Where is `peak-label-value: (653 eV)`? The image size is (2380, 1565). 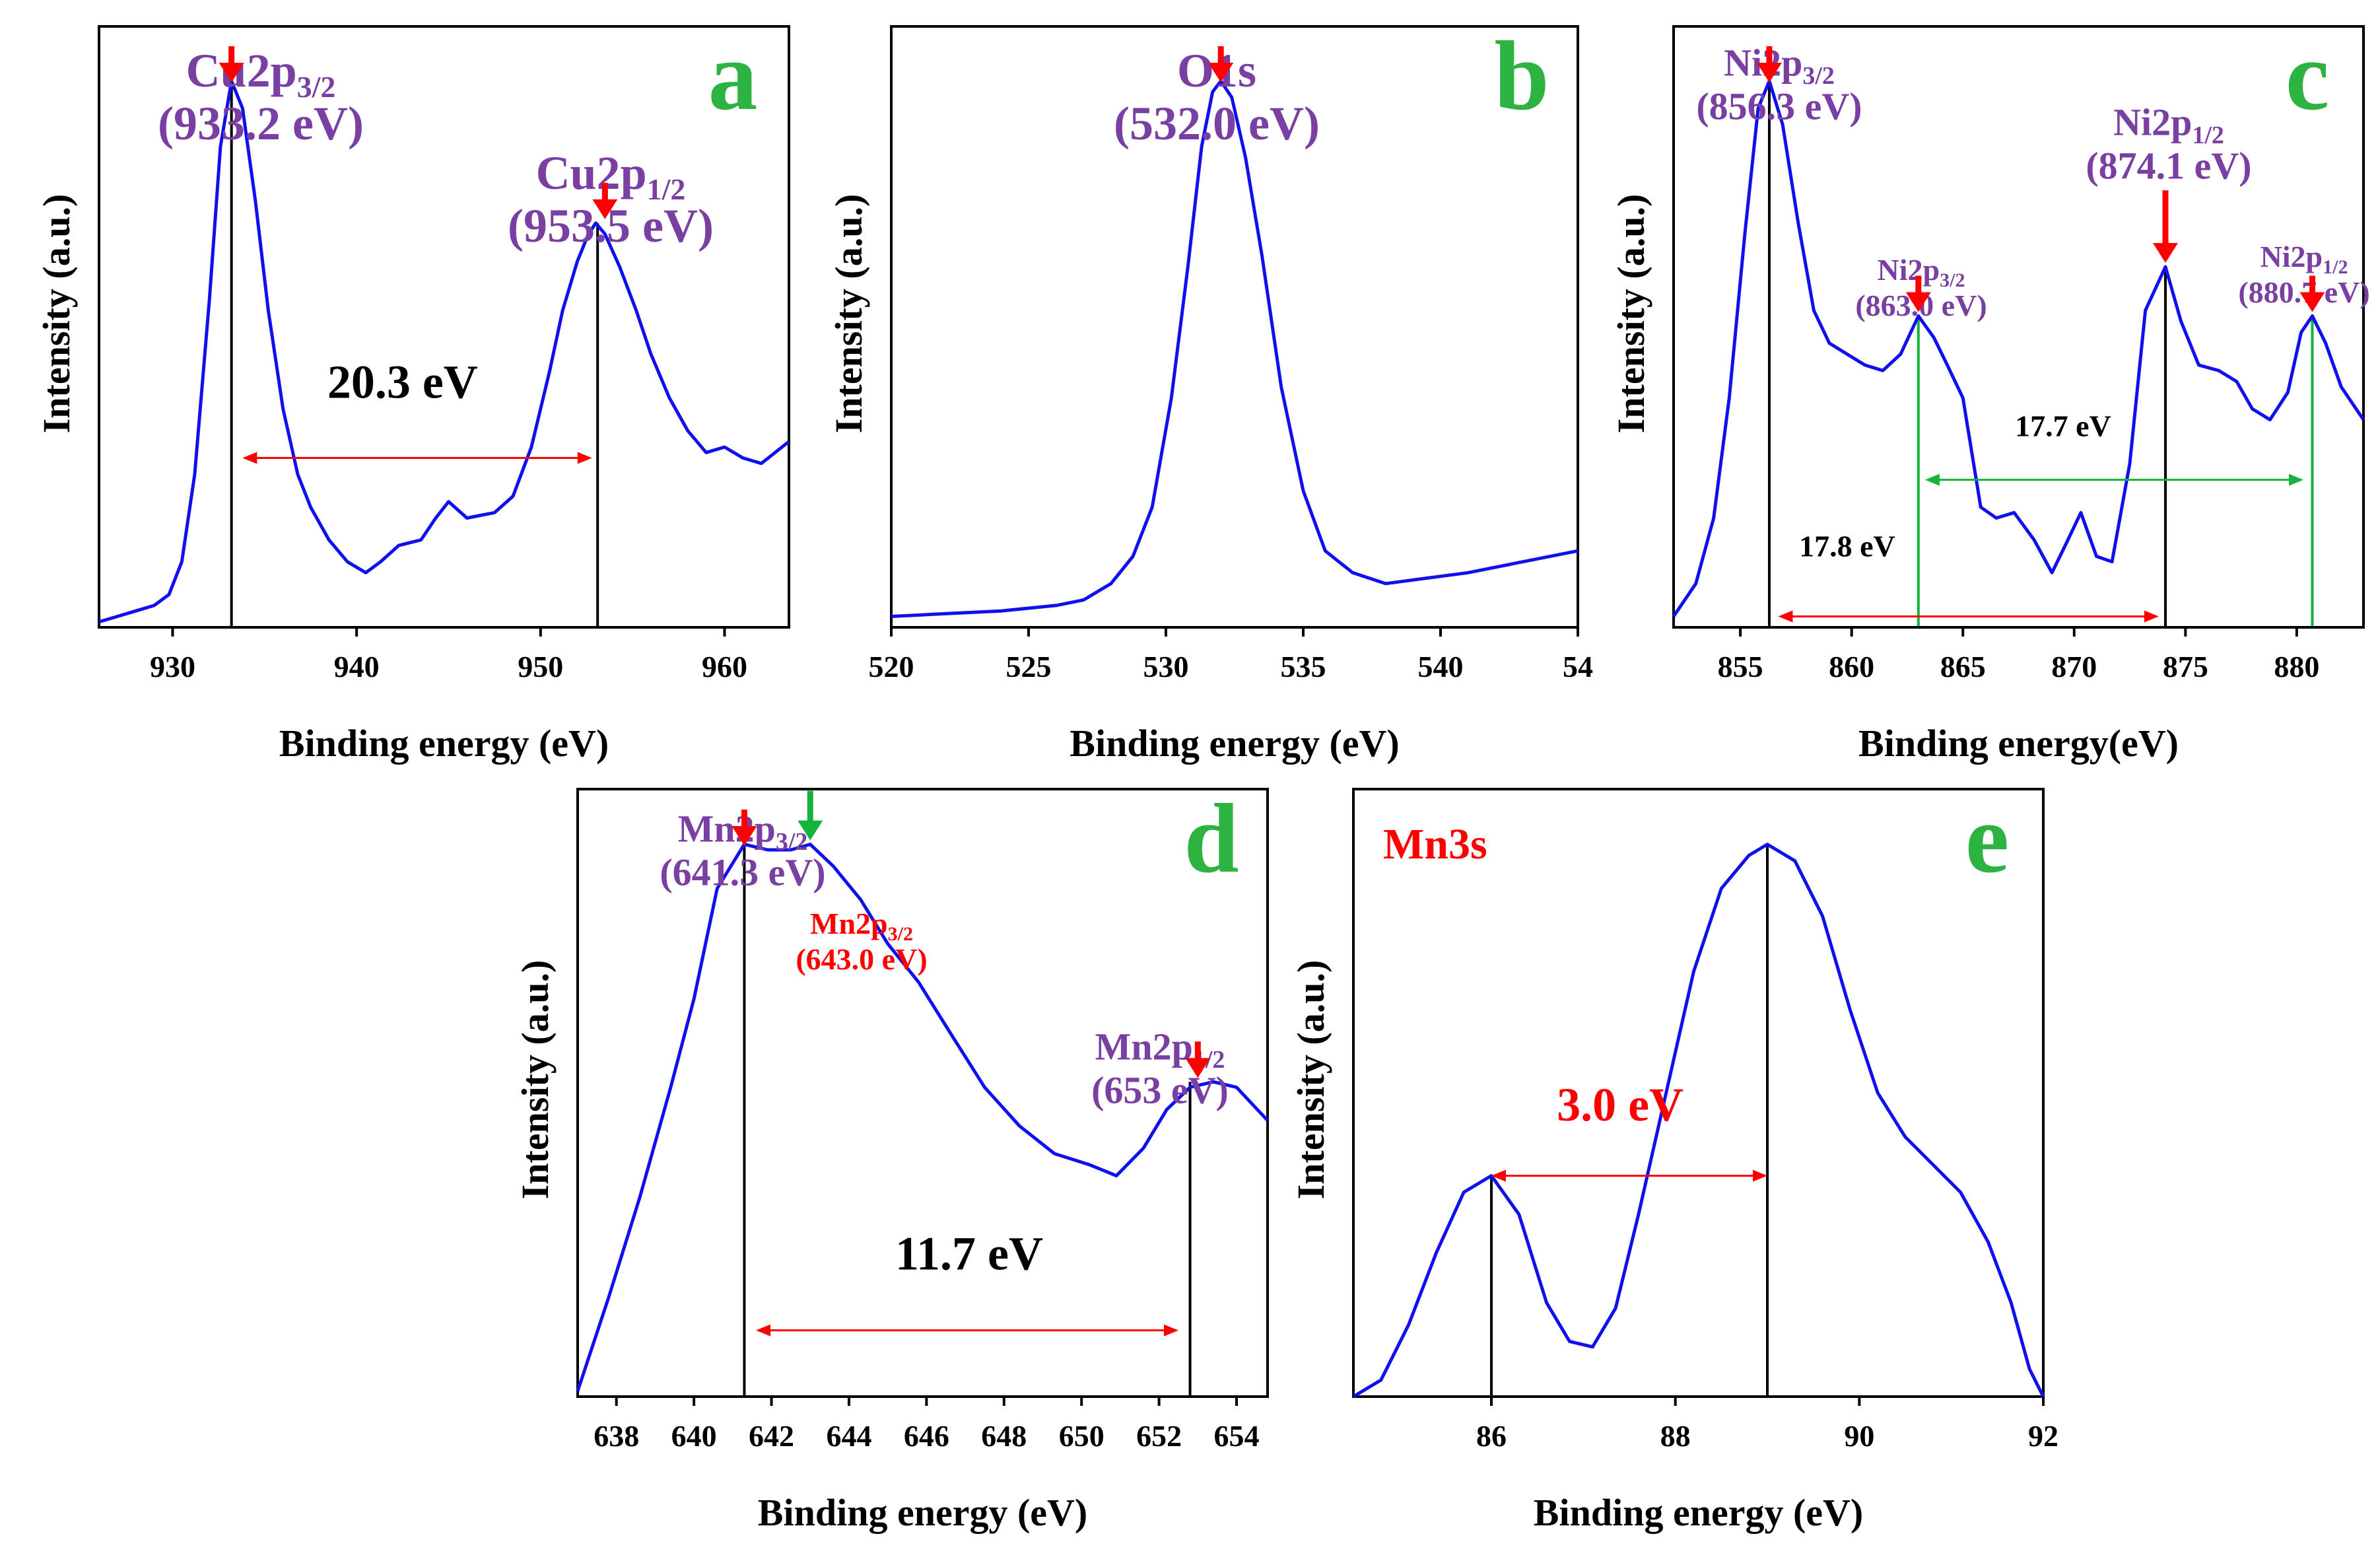
peak-label-value: (653 eV) is located at coordinates (1160, 1089).